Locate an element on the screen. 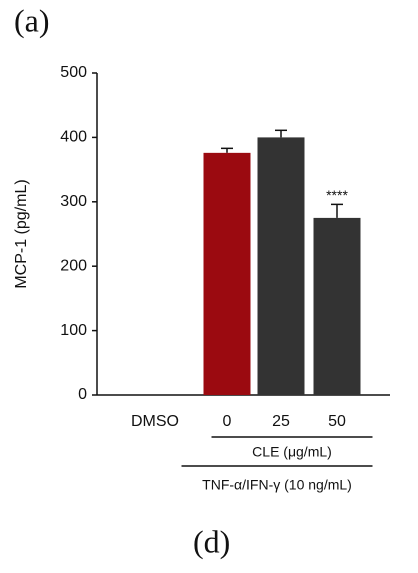  x-tick-label: 0 is located at coordinates (227, 421).